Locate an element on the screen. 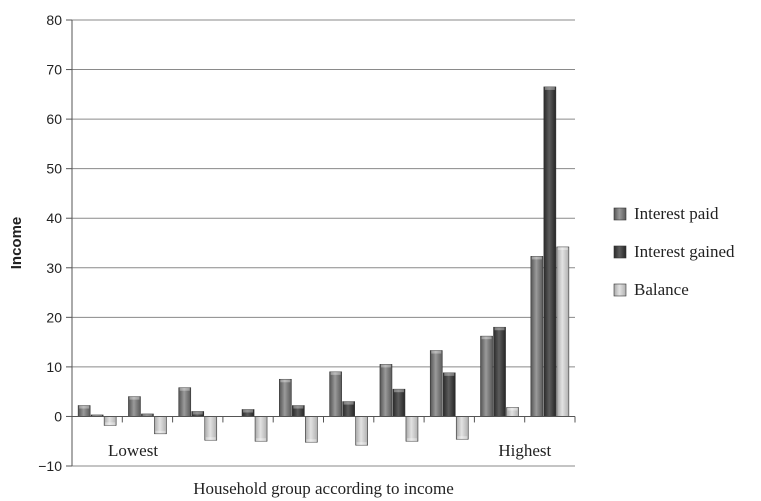 This screenshot has width=761, height=501. x-axis is located at coordinates (323, 419).